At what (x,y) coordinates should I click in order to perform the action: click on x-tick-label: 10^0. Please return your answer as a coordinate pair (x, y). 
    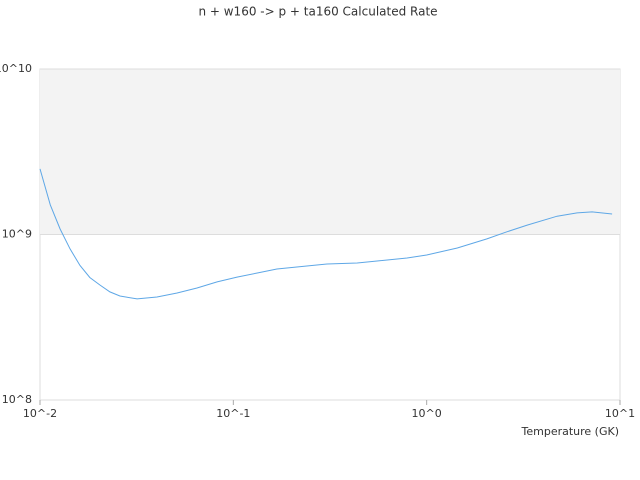
    Looking at the image, I should click on (427, 413).